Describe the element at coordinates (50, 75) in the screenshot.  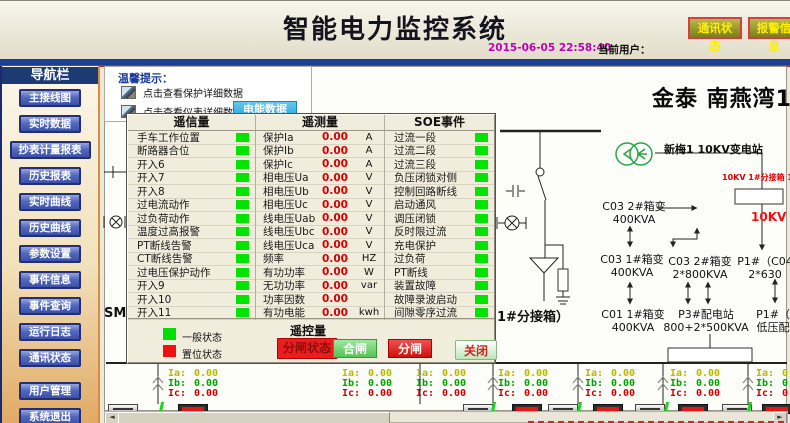
I see `sidebar-title: 导航栏` at that location.